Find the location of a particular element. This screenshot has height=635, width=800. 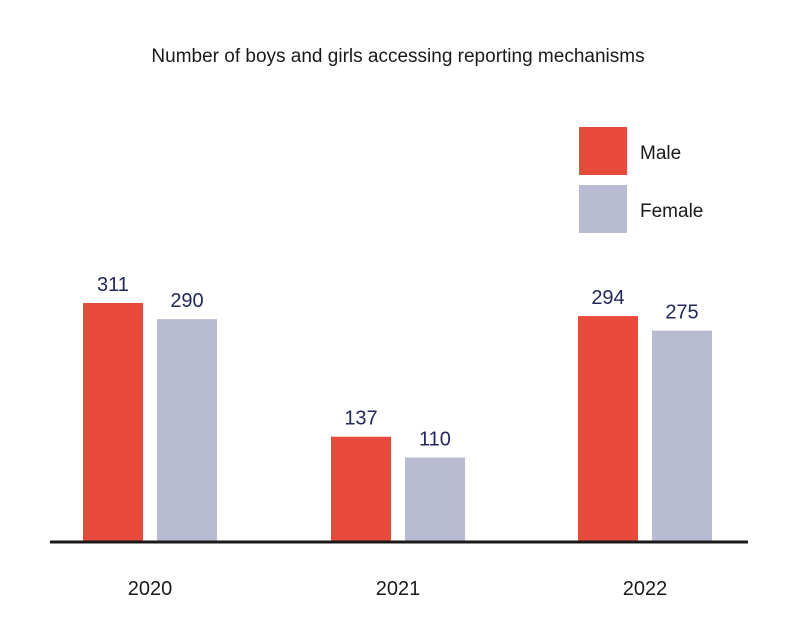

x-tick-label-2021: 2021 is located at coordinates (398, 589).